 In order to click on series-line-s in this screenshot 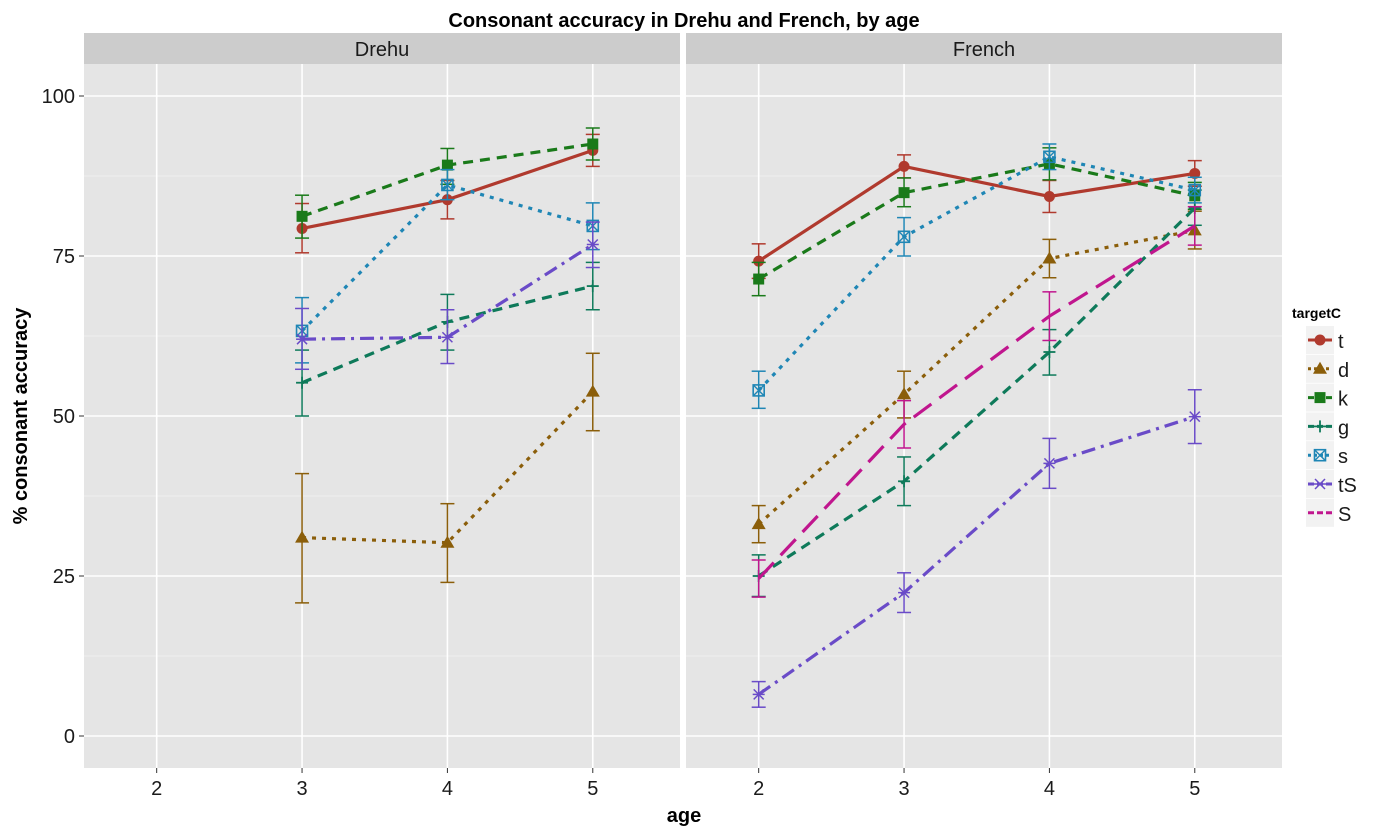, I will do `click(976, 273)`.